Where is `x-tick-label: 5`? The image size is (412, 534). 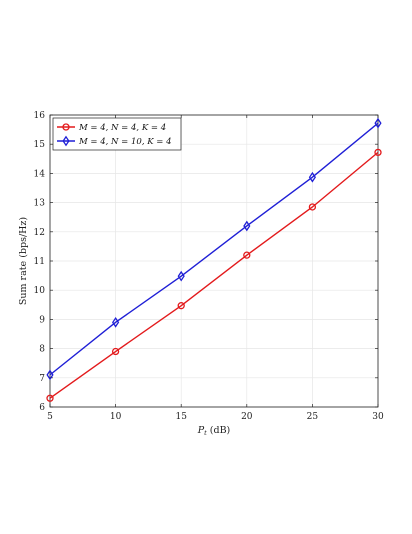
x-tick-label: 5 is located at coordinates (50, 417).